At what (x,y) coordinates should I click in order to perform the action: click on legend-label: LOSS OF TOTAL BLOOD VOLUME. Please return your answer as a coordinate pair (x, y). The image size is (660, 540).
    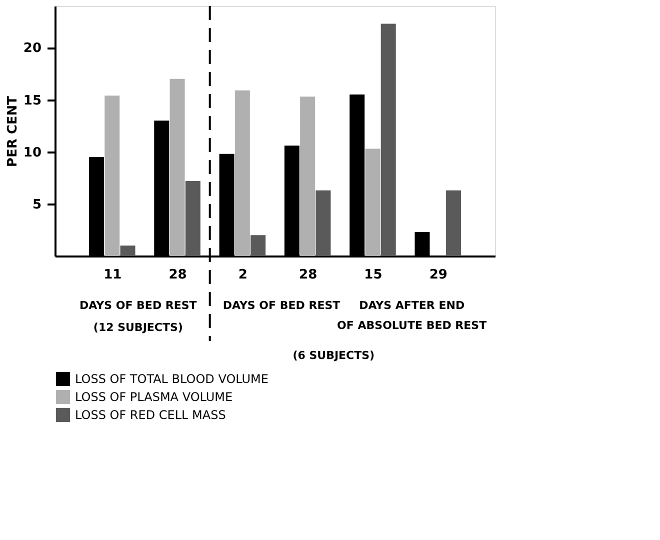
    Looking at the image, I should click on (171, 379).